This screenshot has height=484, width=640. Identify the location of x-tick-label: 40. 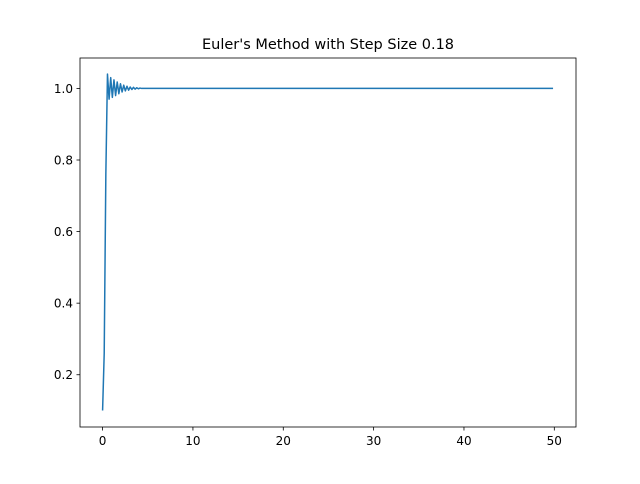
(463, 441).